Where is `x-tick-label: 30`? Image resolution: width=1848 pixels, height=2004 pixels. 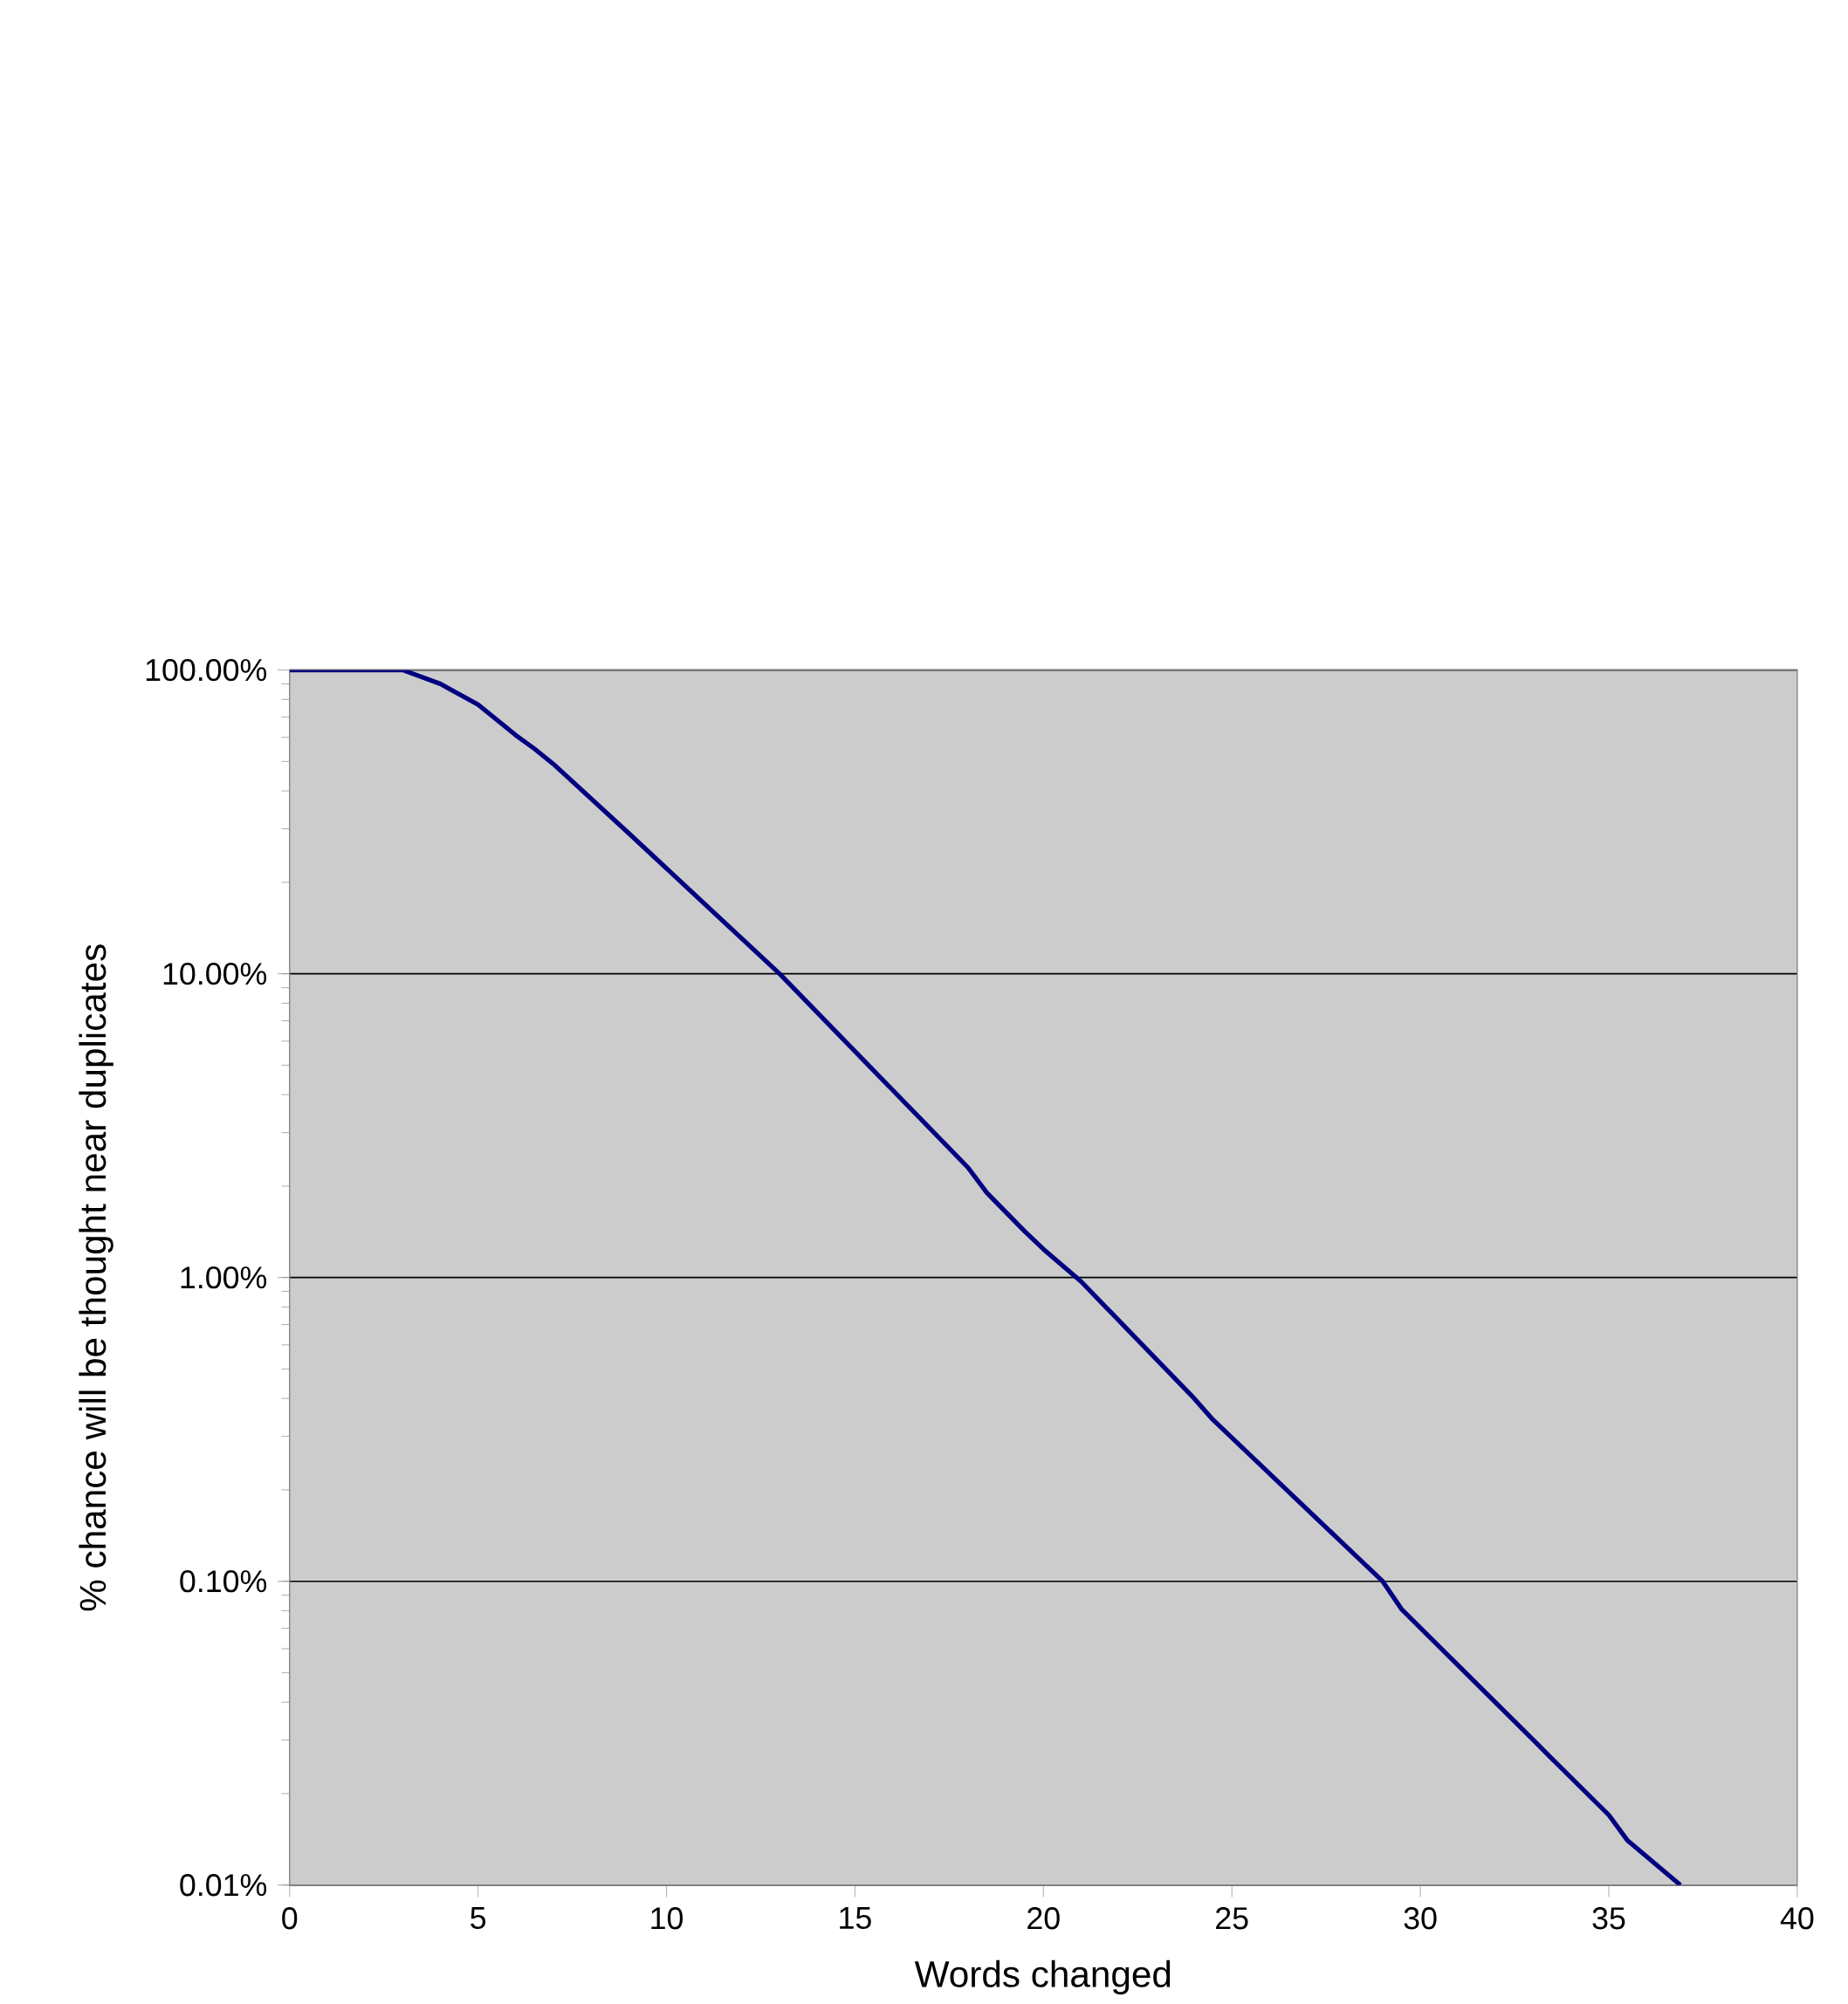
x-tick-label: 30 is located at coordinates (1420, 1919).